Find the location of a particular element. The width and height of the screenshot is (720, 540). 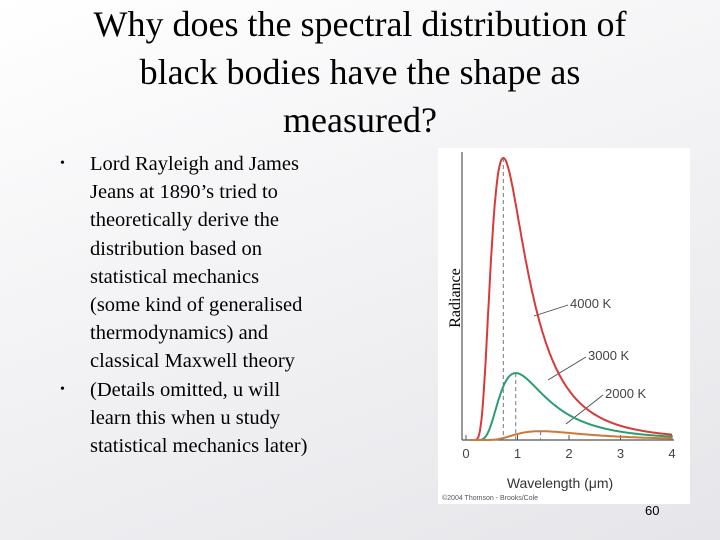

x-tick-label: 4 is located at coordinates (671, 453).